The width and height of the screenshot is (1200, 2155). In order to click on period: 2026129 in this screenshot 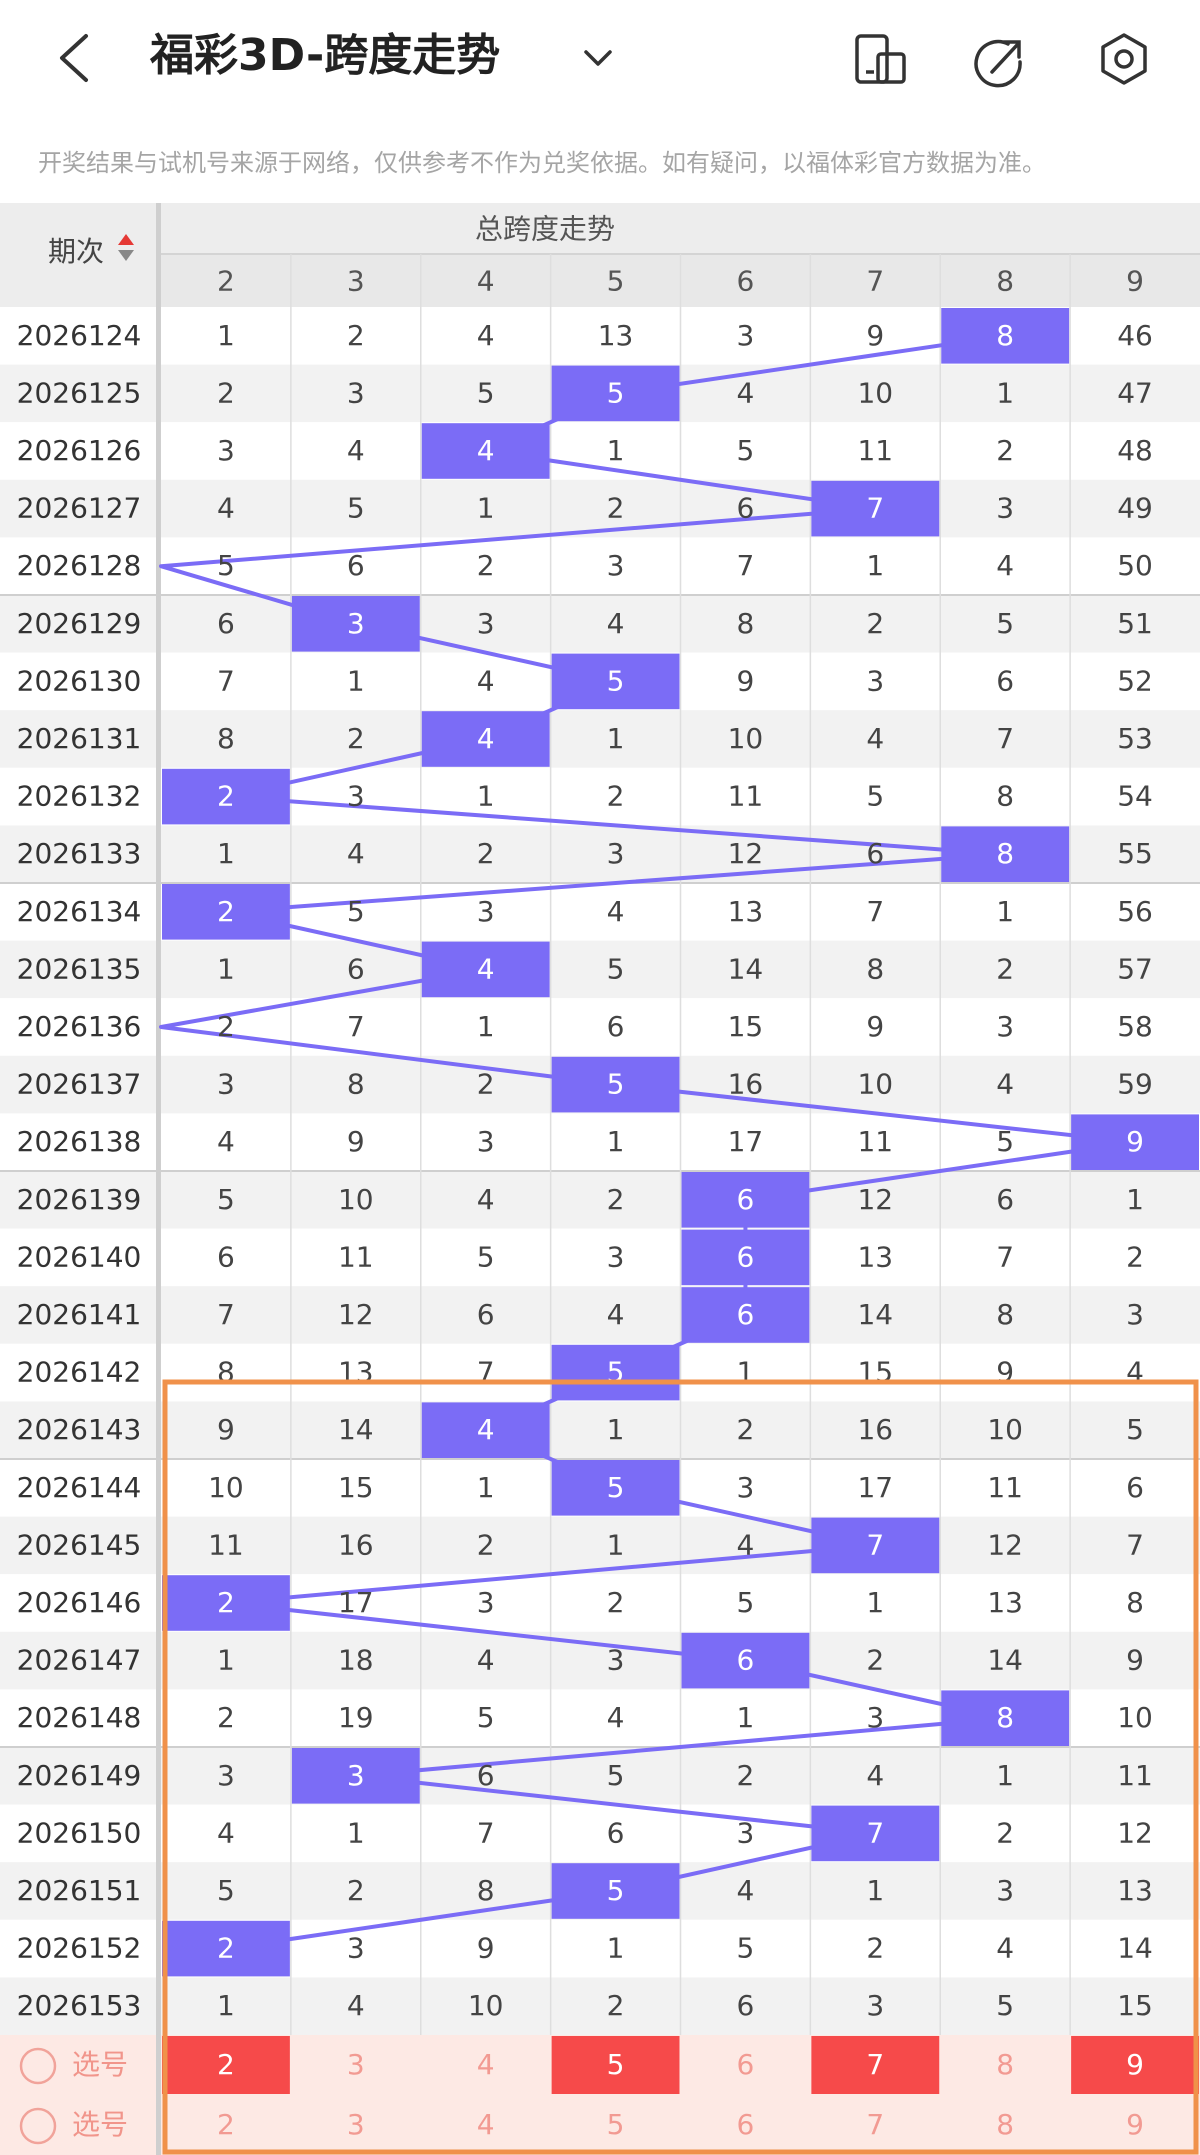, I will do `click(79, 623)`.